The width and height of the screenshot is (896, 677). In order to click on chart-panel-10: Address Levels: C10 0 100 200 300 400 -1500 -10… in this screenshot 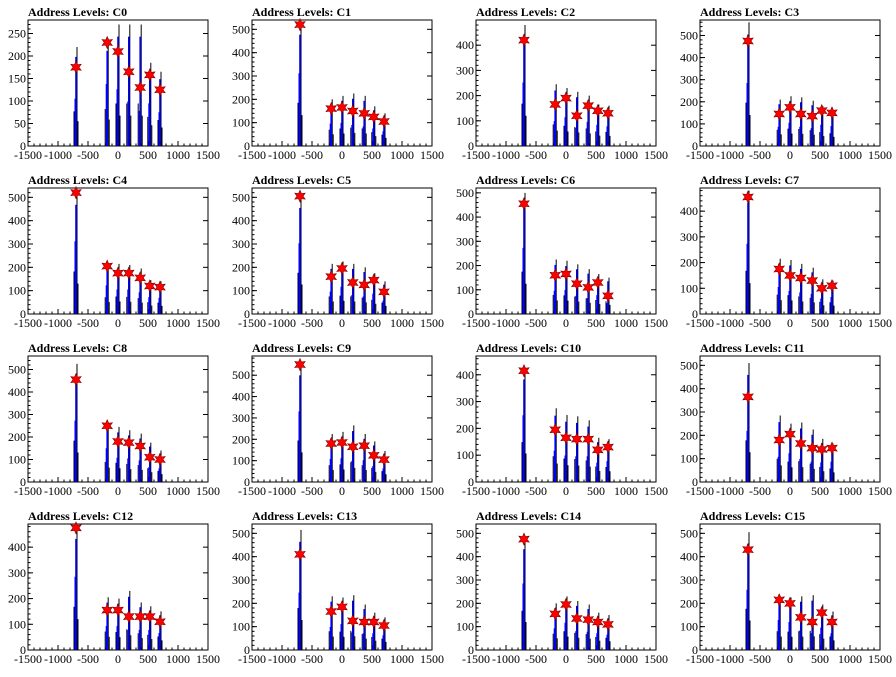, I will do `click(562, 419)`.